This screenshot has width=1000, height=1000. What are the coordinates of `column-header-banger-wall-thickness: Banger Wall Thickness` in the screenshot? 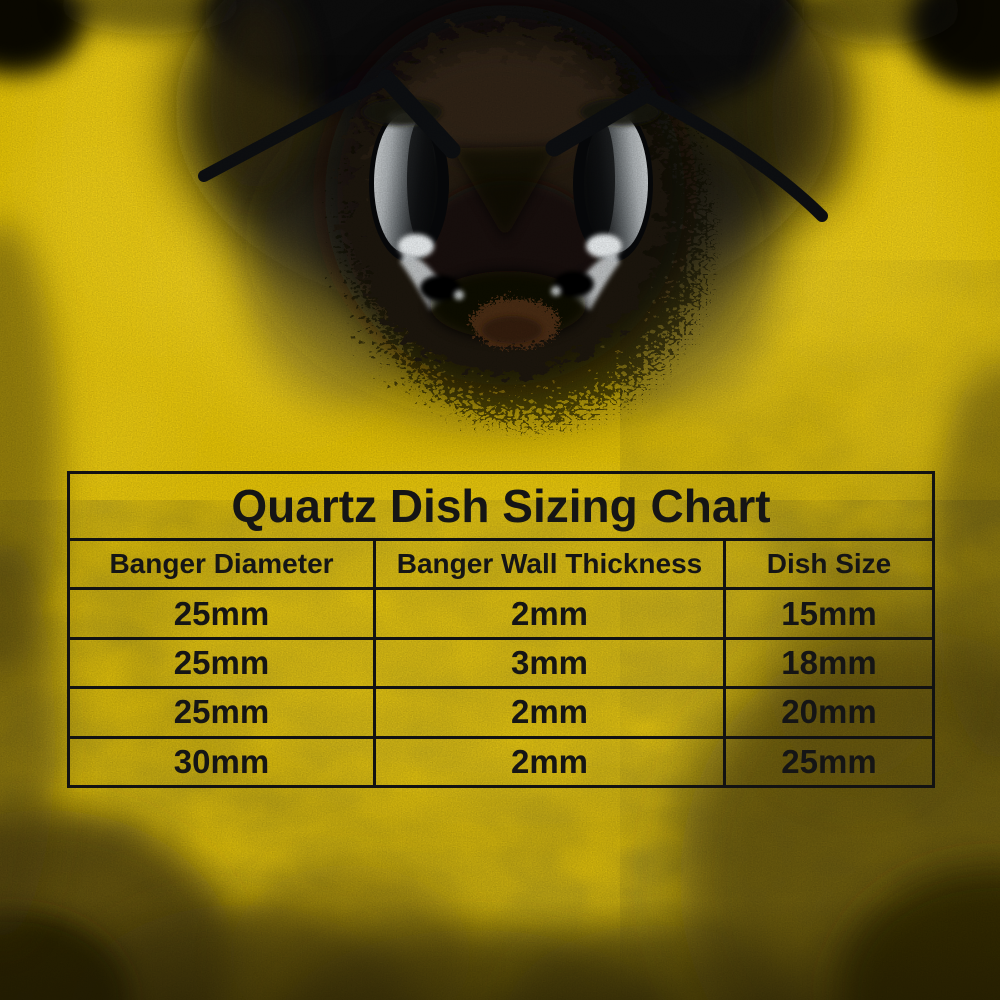 It's located at (548, 564).